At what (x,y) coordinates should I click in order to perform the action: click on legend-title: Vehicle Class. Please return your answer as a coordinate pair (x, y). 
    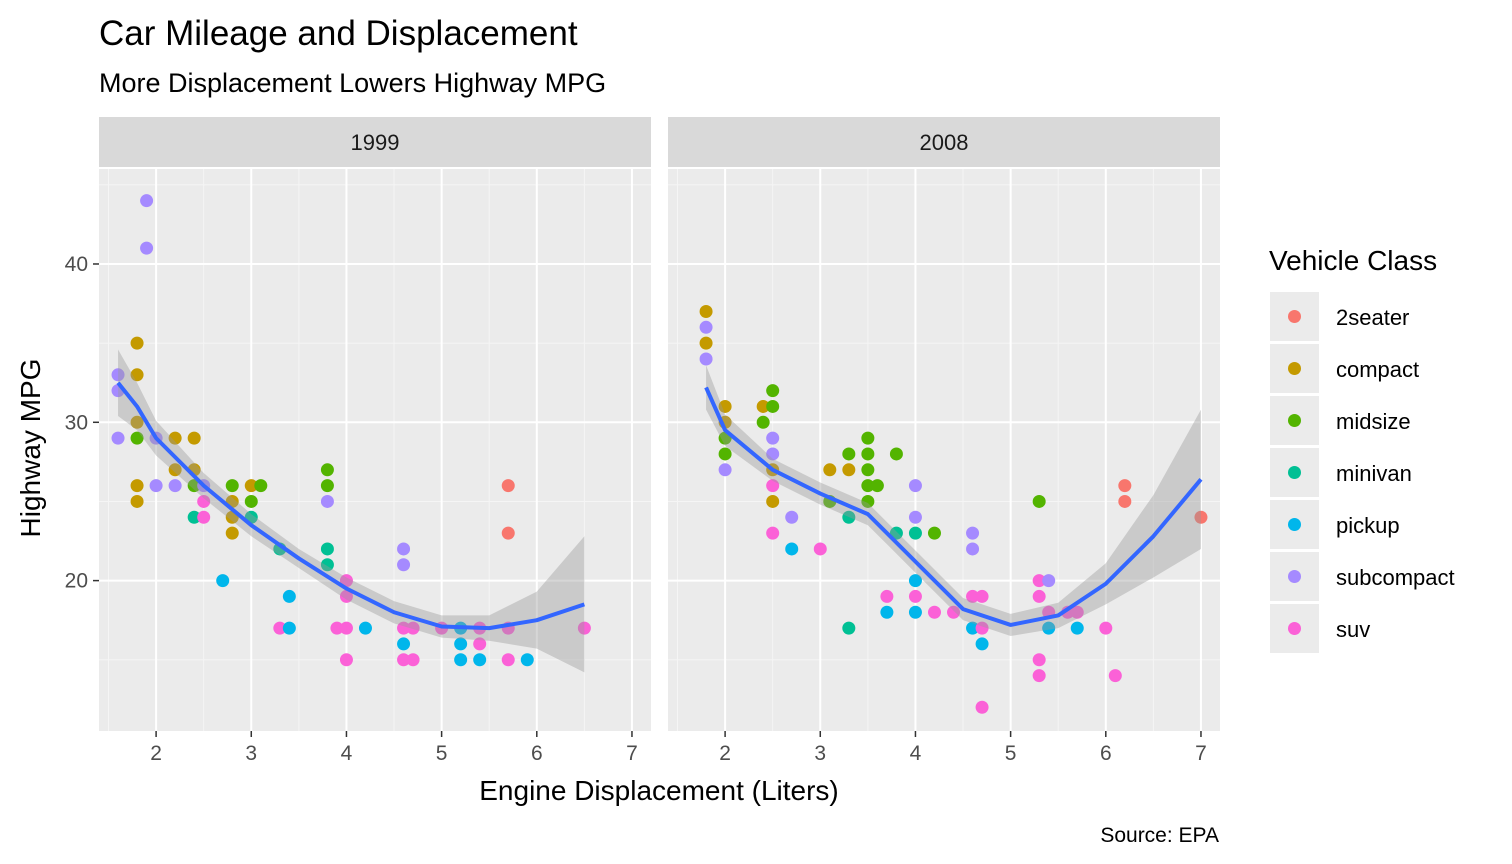
    Looking at the image, I should click on (1353, 260).